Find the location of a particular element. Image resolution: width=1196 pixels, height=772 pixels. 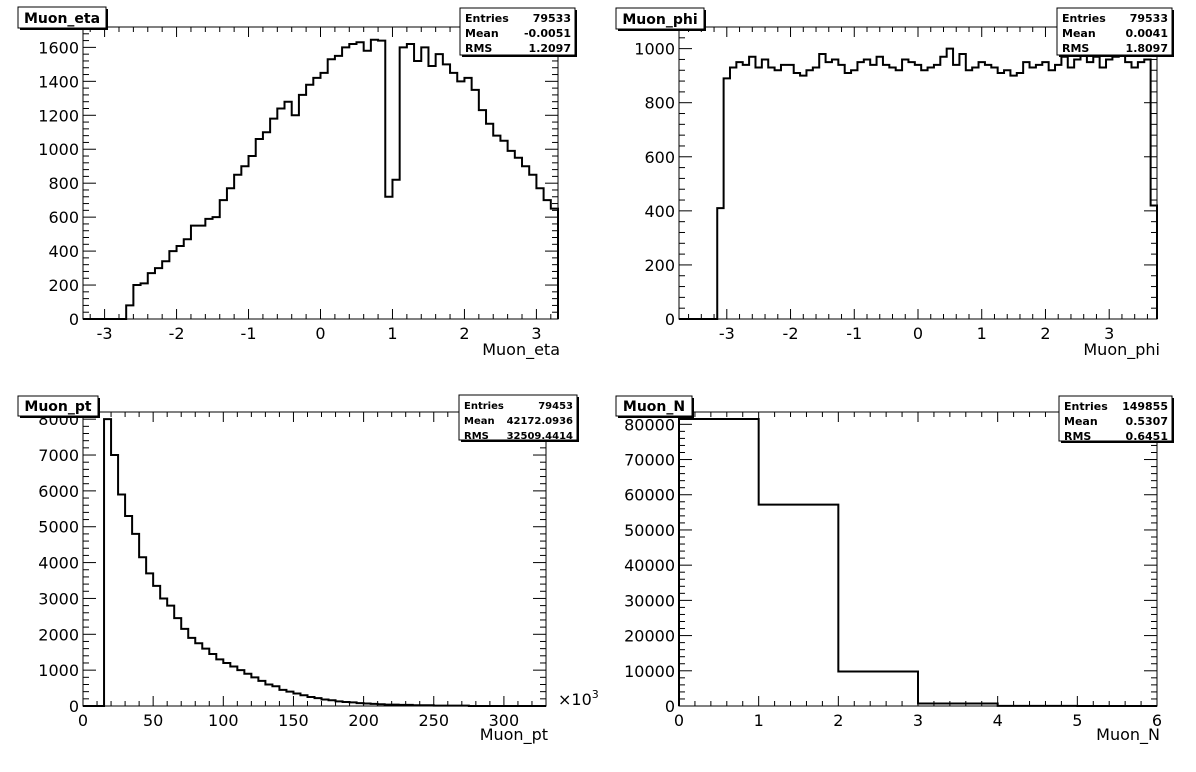

y-tick-label: 2000 is located at coordinates (58, 634).